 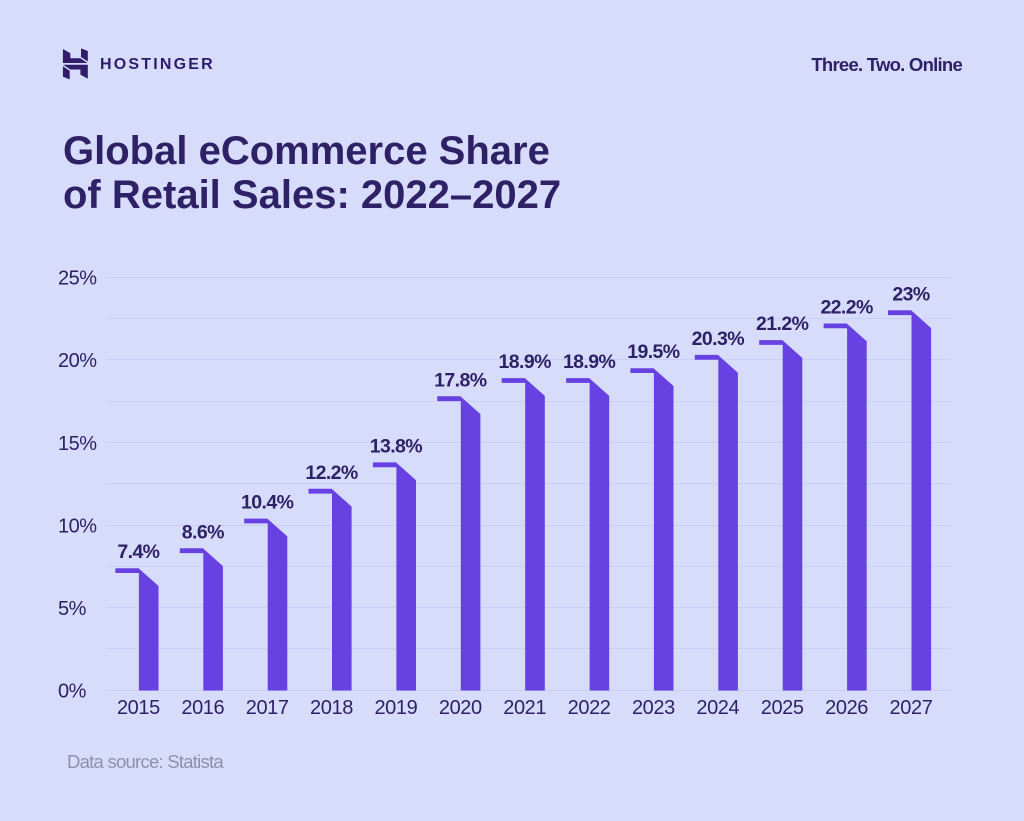 What do you see at coordinates (846, 308) in the screenshot?
I see `svg-text: 22.2%` at bounding box center [846, 308].